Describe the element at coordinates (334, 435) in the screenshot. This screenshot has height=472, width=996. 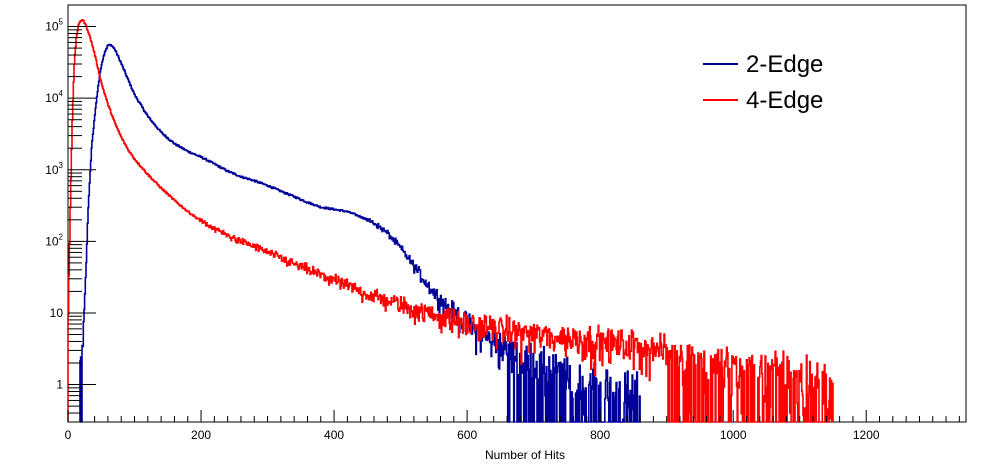
I see `x-tick-label: 400` at that location.